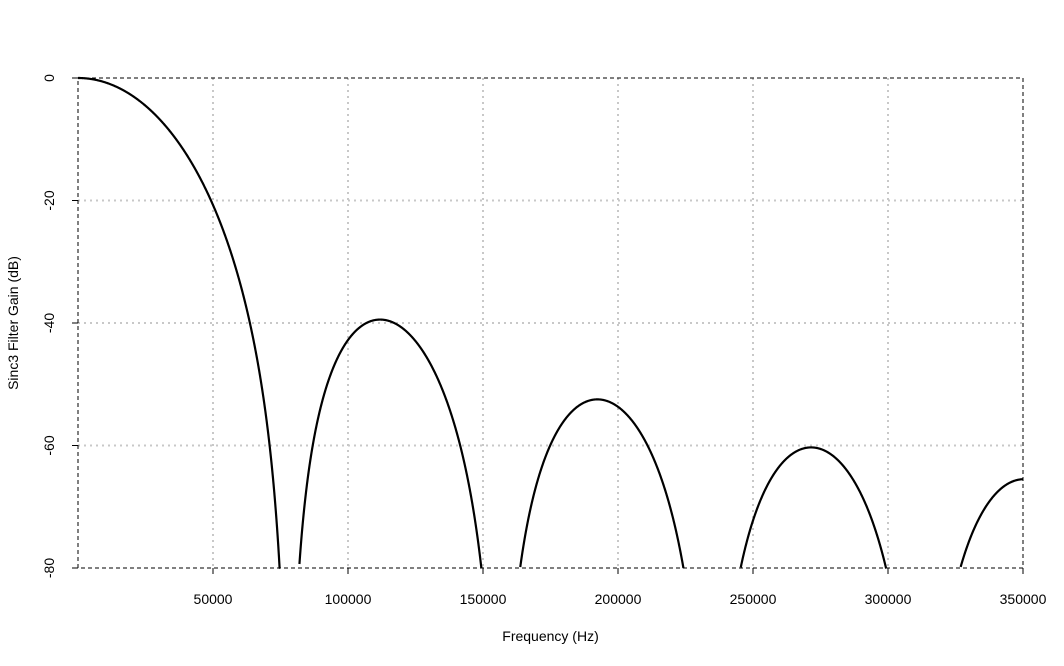 This screenshot has height=666, width=1064. I want to click on x-tick-label: 100000, so click(348, 599).